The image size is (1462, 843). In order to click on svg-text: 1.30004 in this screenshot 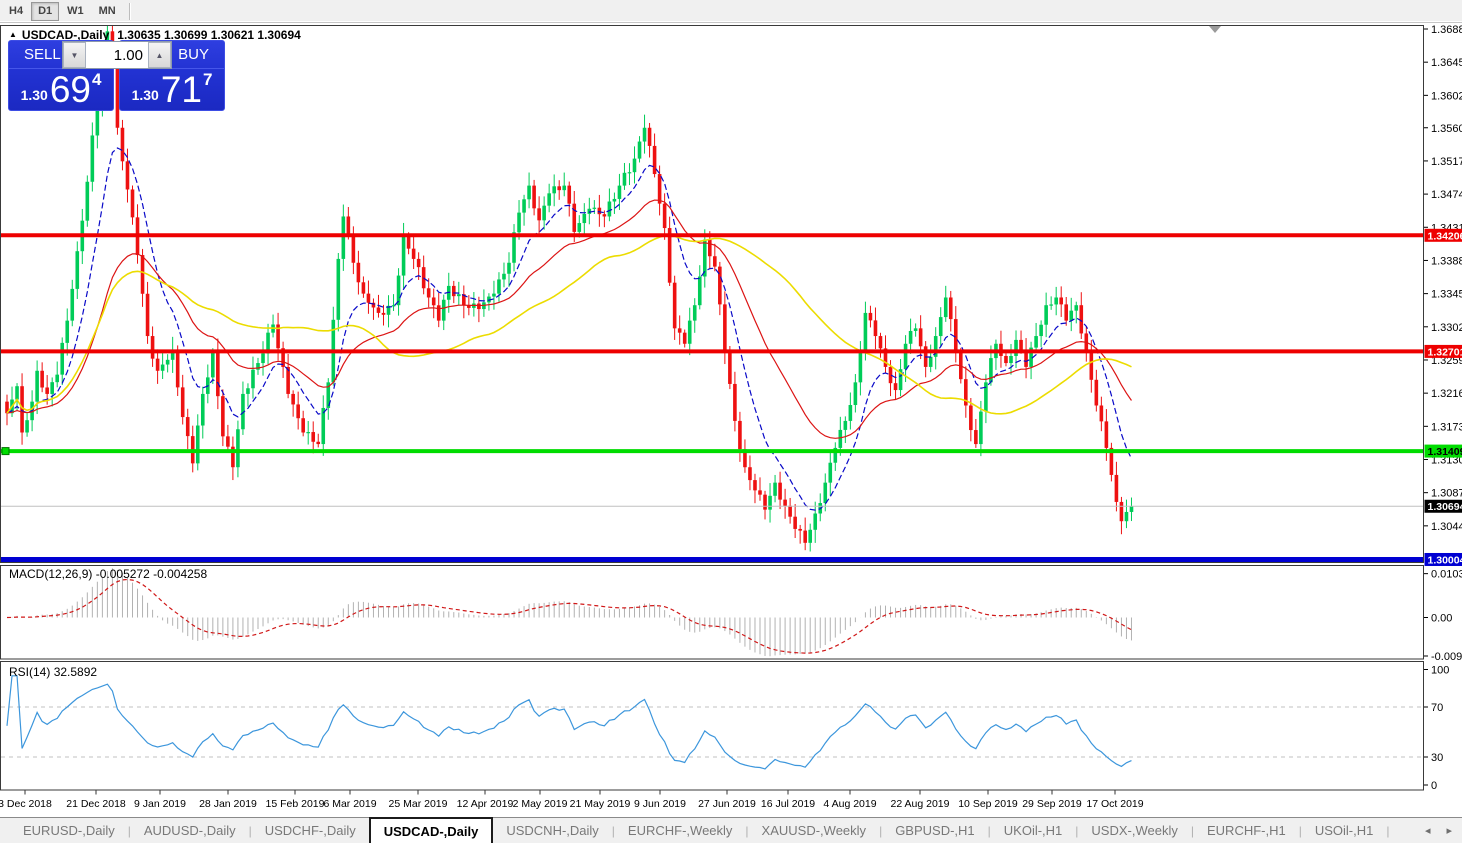, I will do `click(1445, 560)`.